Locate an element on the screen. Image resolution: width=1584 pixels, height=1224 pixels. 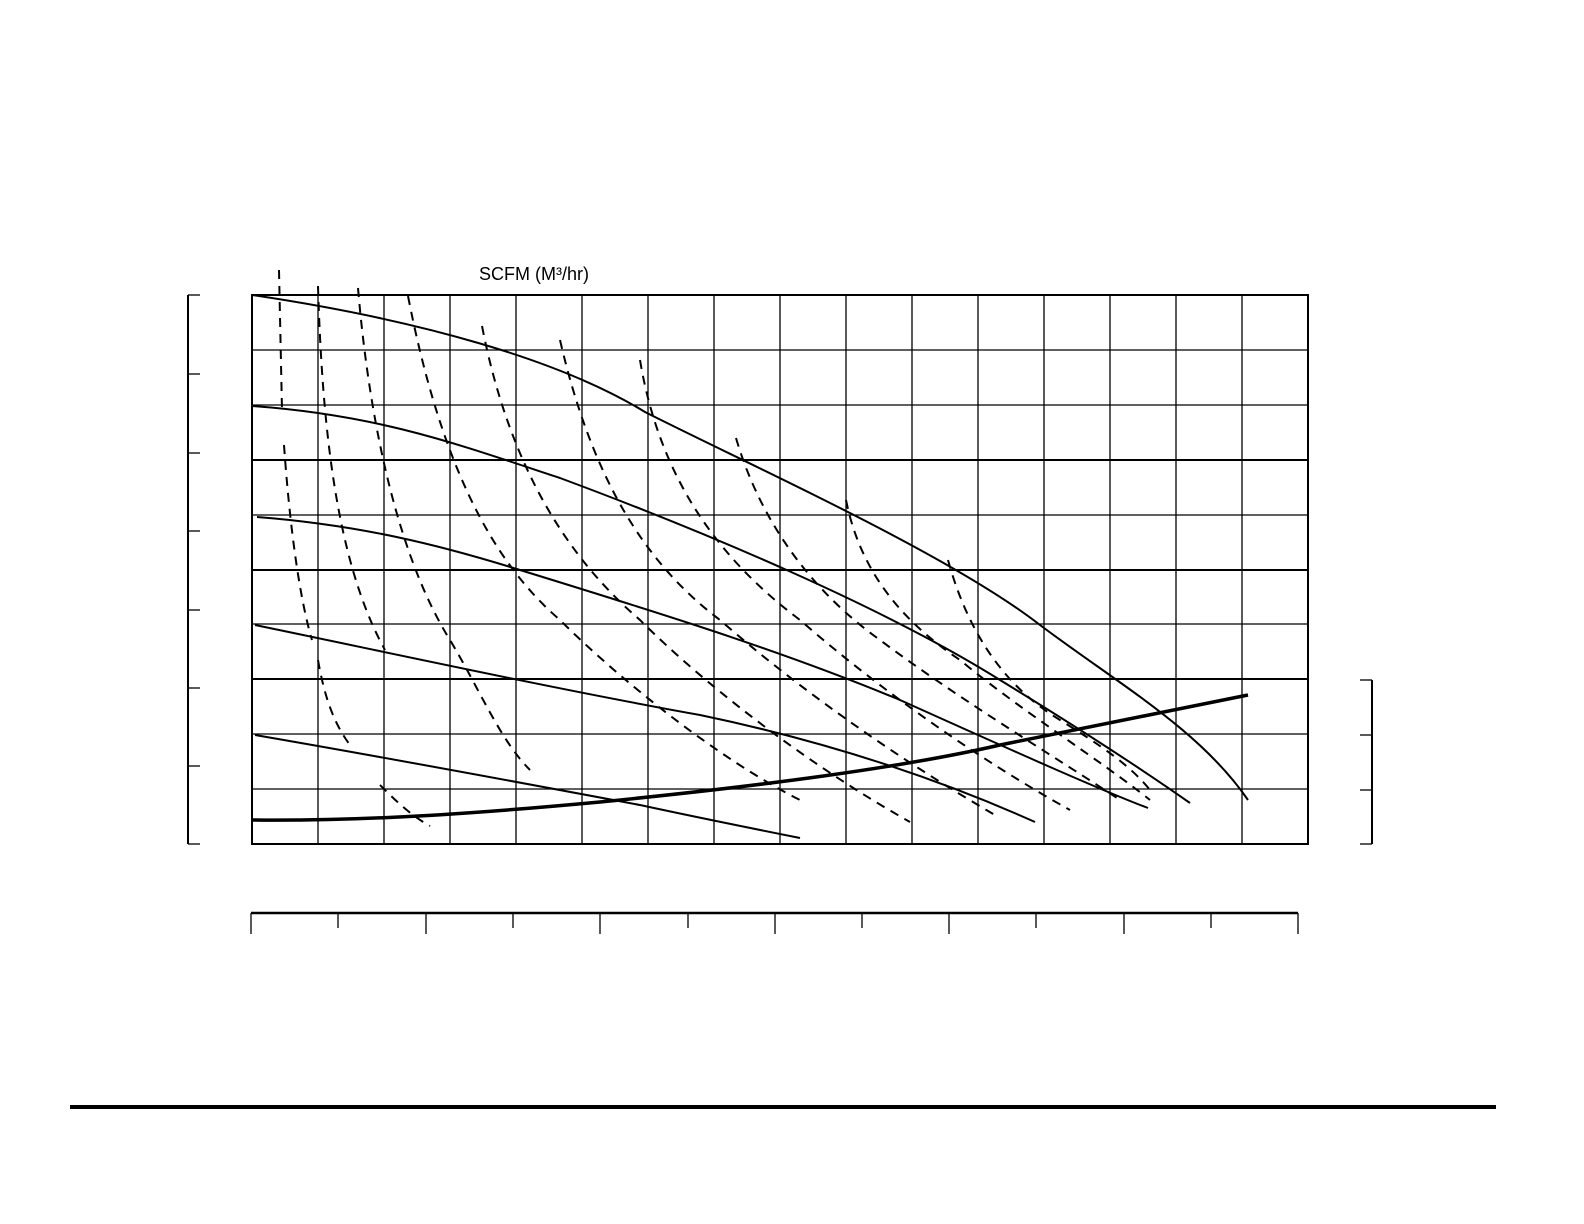
axis-label: SCFM (M³/hr) is located at coordinates (534, 274).